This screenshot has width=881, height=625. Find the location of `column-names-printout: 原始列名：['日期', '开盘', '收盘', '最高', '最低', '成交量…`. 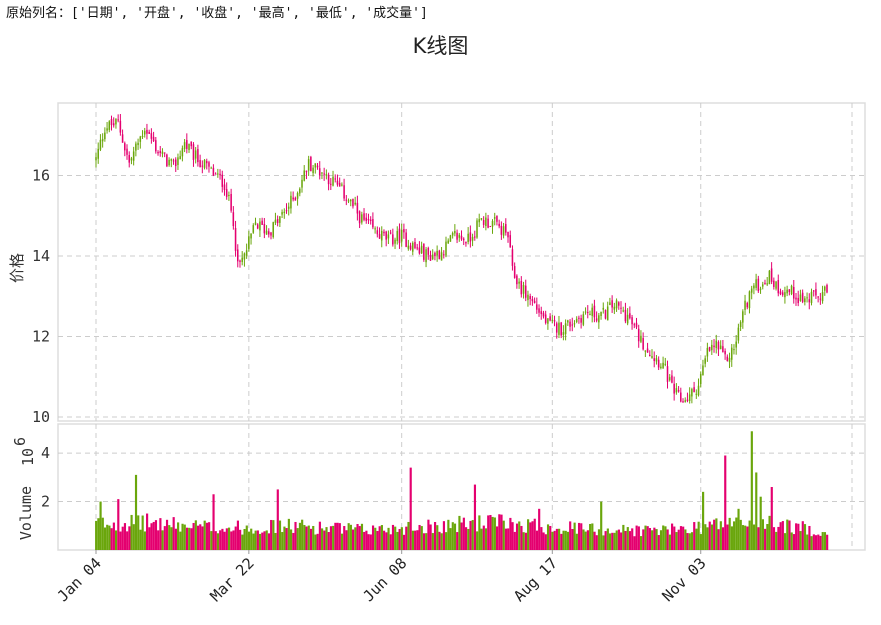

column-names-printout: 原始列名：['日期', '开盘', '收盘', '最高', '最低', '成交量… is located at coordinates (217, 13).